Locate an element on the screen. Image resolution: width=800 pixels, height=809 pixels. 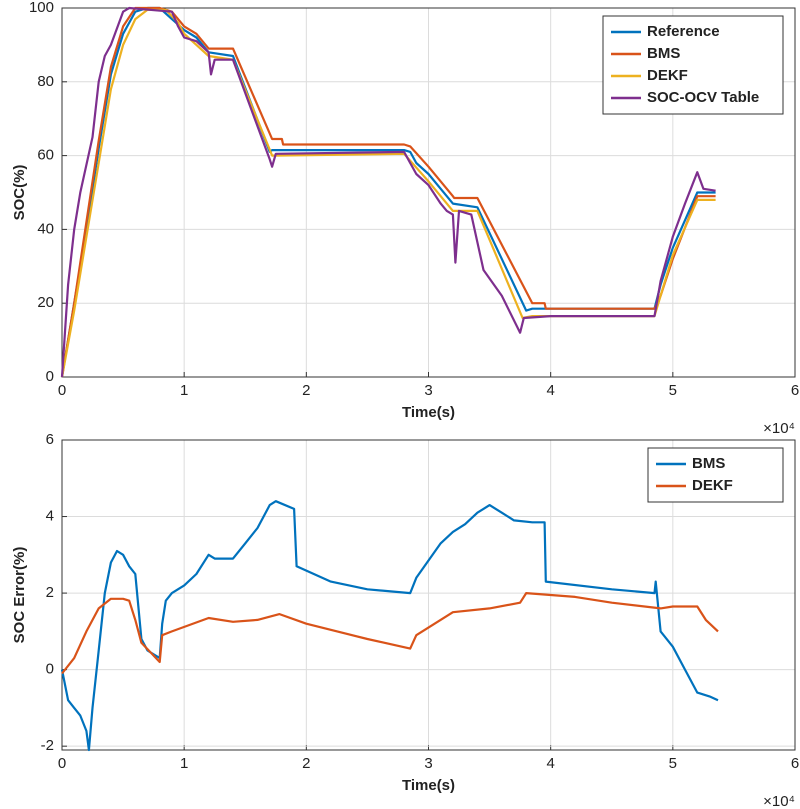
y-tick-label: 4 is located at coordinates (50, 516).